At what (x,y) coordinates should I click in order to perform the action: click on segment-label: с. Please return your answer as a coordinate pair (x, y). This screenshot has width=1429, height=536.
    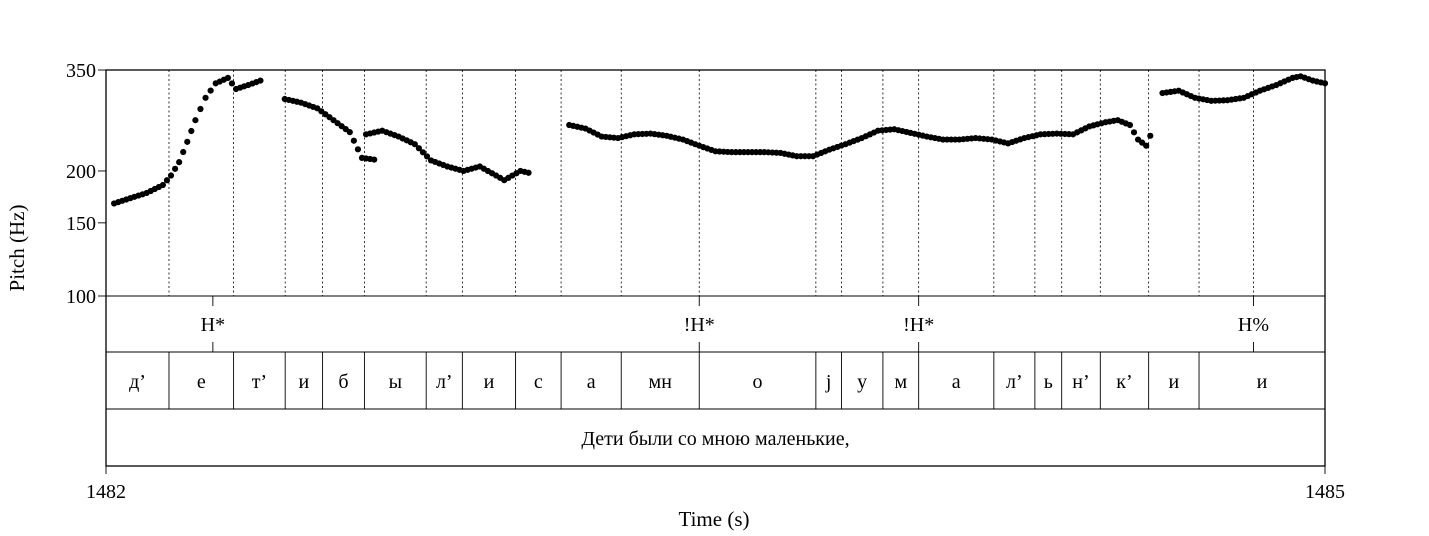
    Looking at the image, I should click on (538, 382).